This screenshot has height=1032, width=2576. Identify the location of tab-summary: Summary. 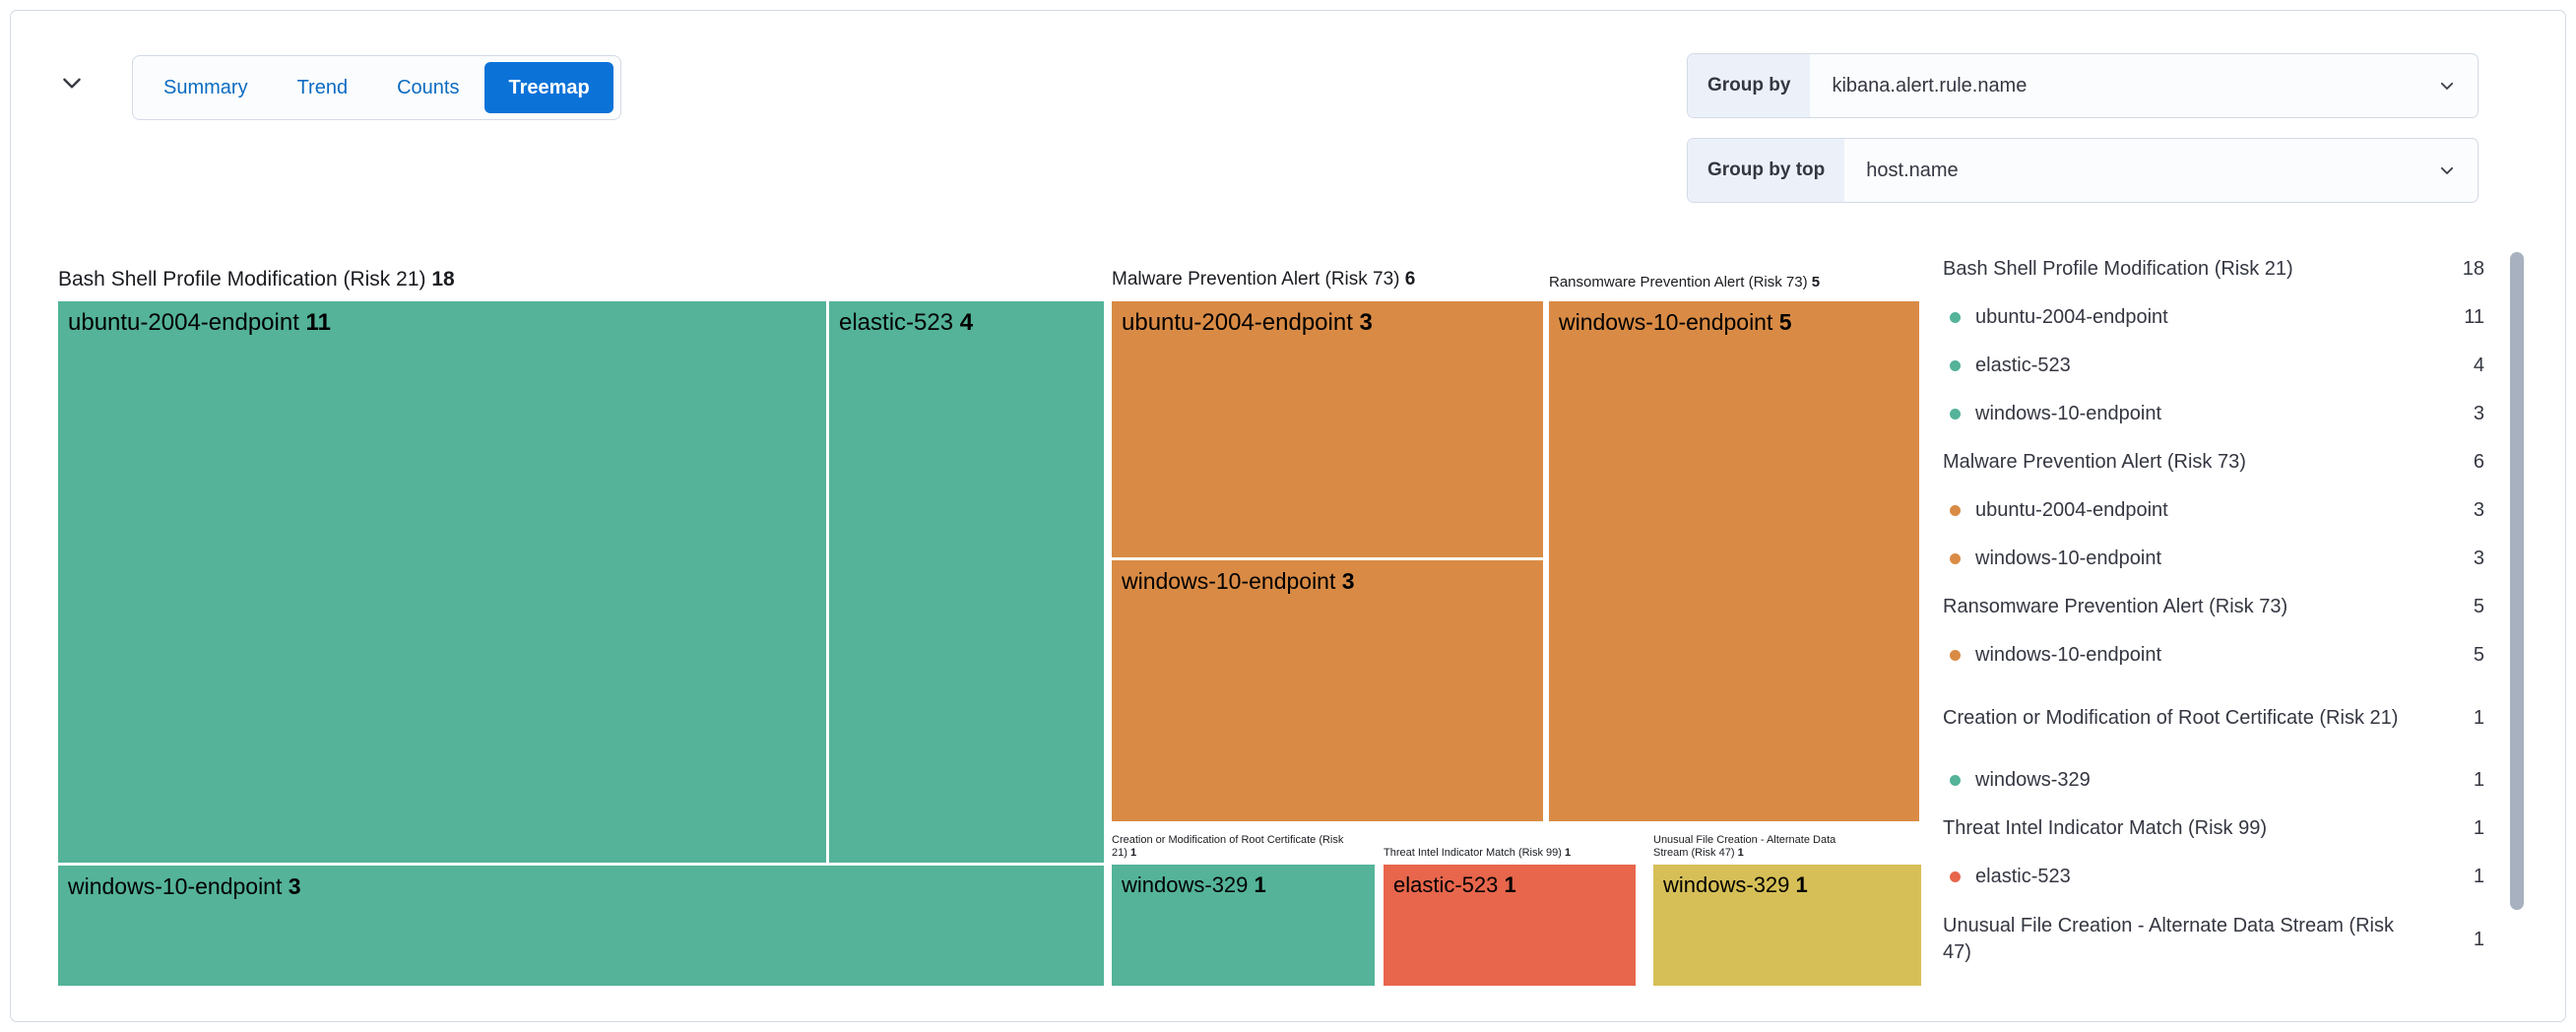
(206, 87).